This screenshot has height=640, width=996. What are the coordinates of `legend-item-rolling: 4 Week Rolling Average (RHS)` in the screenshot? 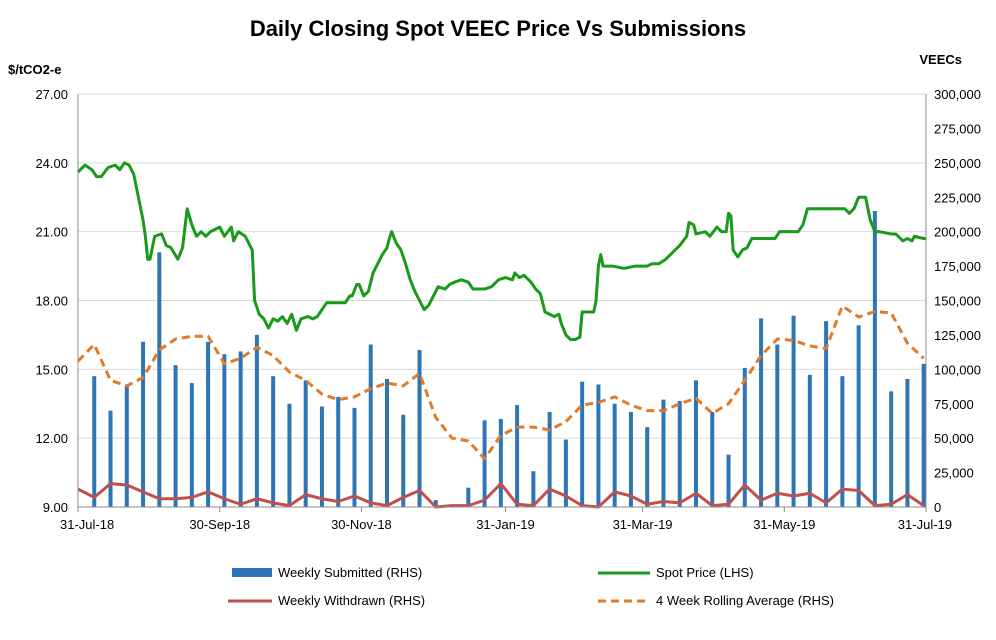 It's located at (716, 600).